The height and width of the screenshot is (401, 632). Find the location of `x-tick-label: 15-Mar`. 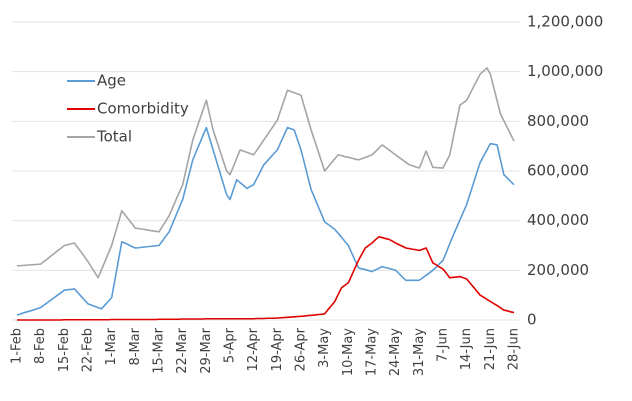

x-tick-label: 15-Mar is located at coordinates (159, 350).